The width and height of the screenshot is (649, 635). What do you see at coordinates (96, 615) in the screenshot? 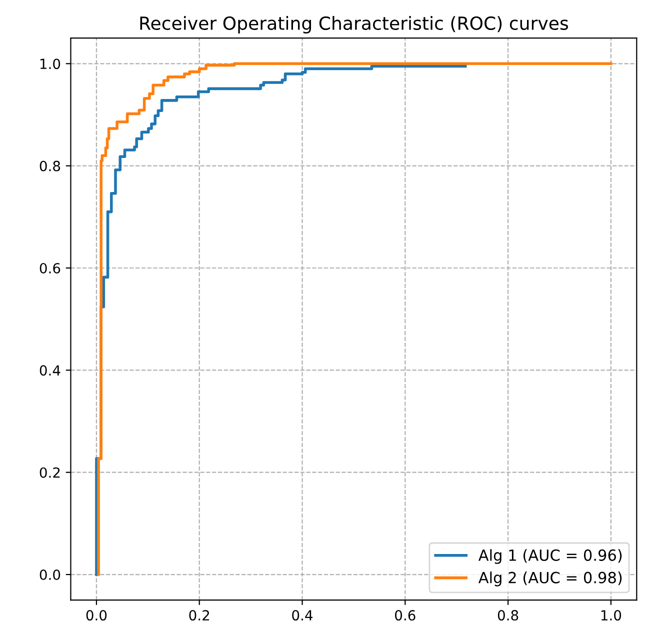
I see `x-tick-label: 0.0` at bounding box center [96, 615].